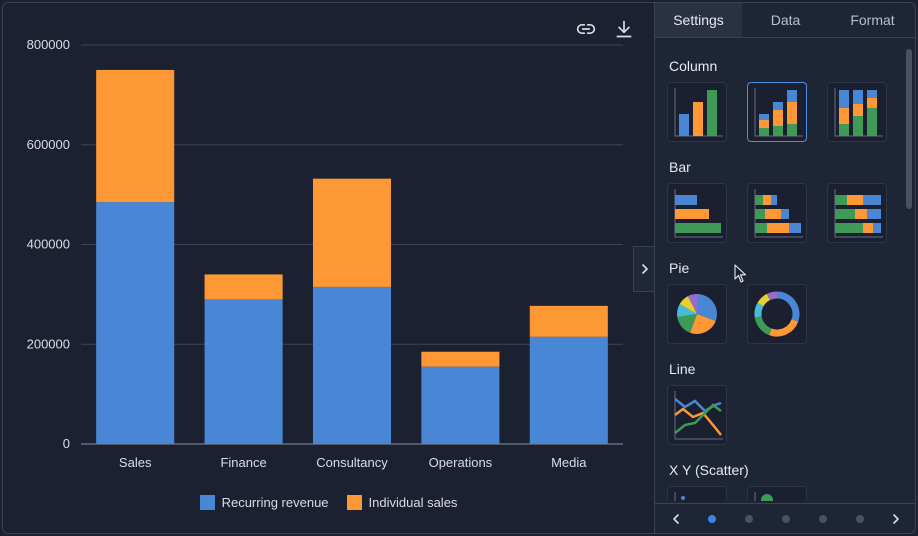 The width and height of the screenshot is (918, 536). What do you see at coordinates (693, 66) in the screenshot?
I see `section-title-column: Column` at bounding box center [693, 66].